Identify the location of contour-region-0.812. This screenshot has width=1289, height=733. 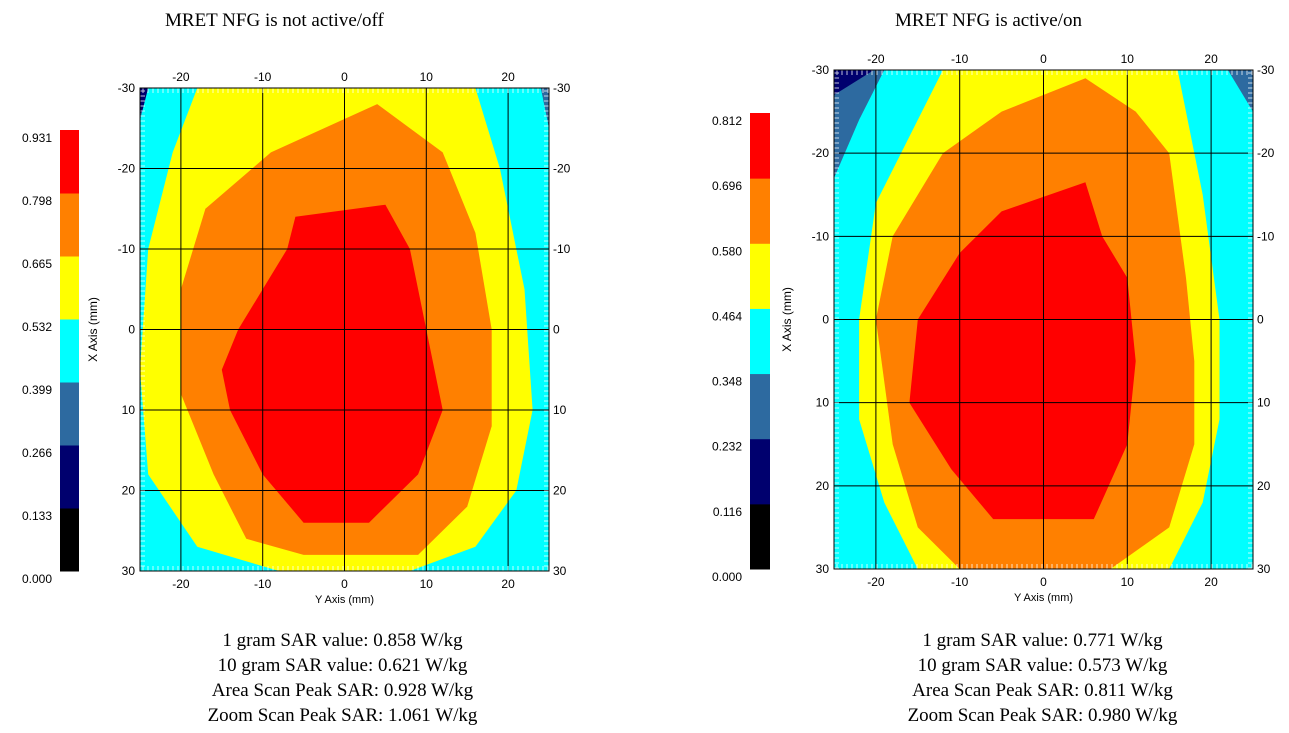
(1022, 351).